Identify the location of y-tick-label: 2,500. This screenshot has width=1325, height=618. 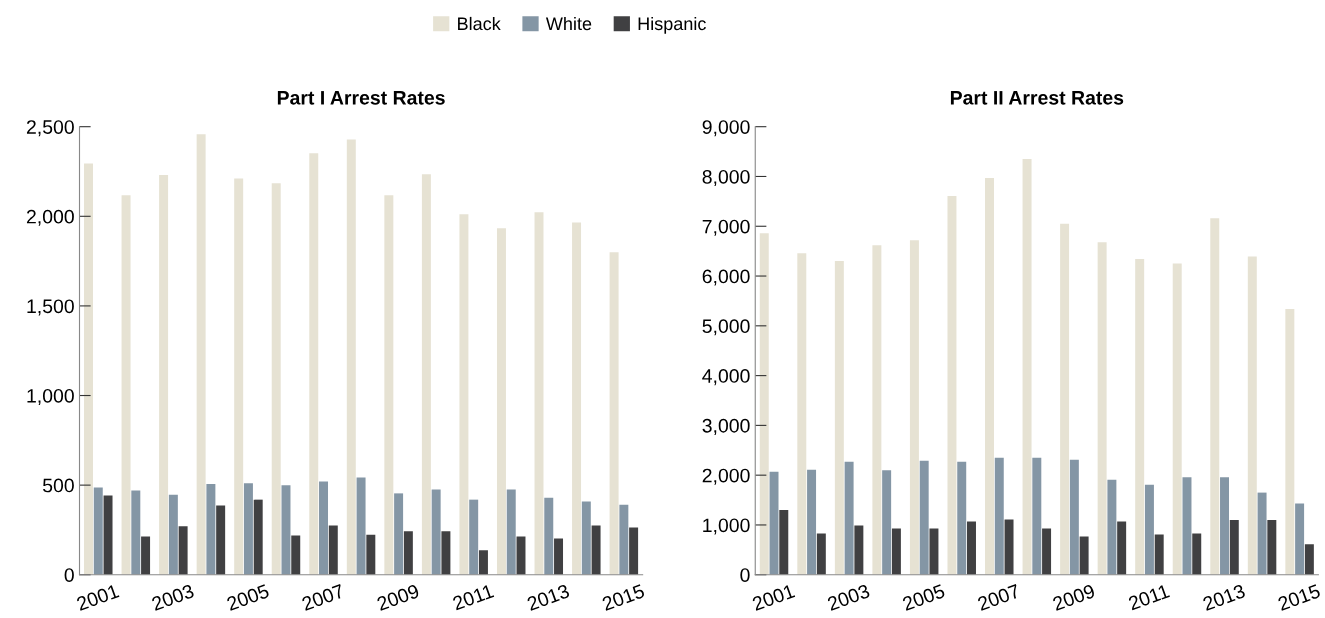
(50, 128).